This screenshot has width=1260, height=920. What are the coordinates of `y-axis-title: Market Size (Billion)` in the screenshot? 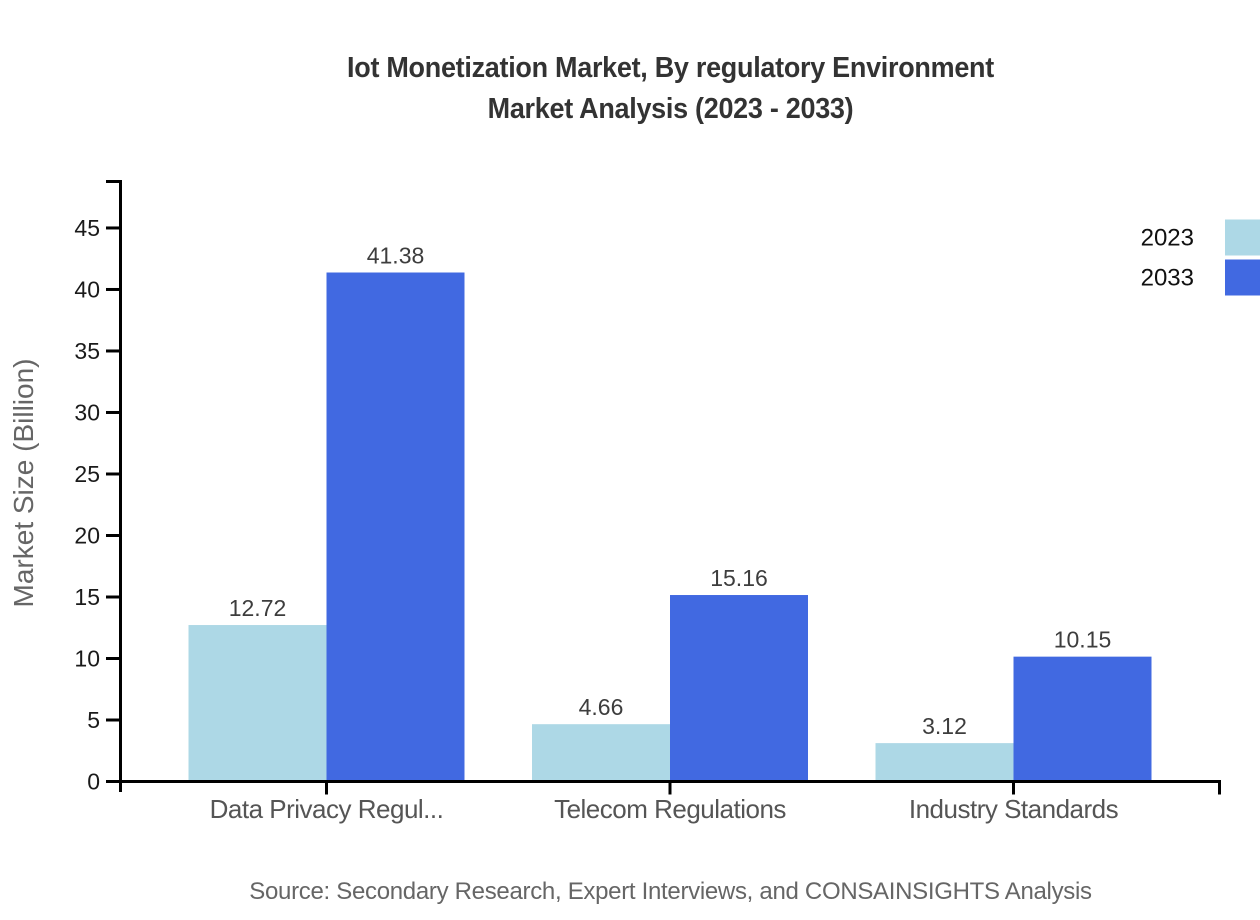 It's located at (23, 483).